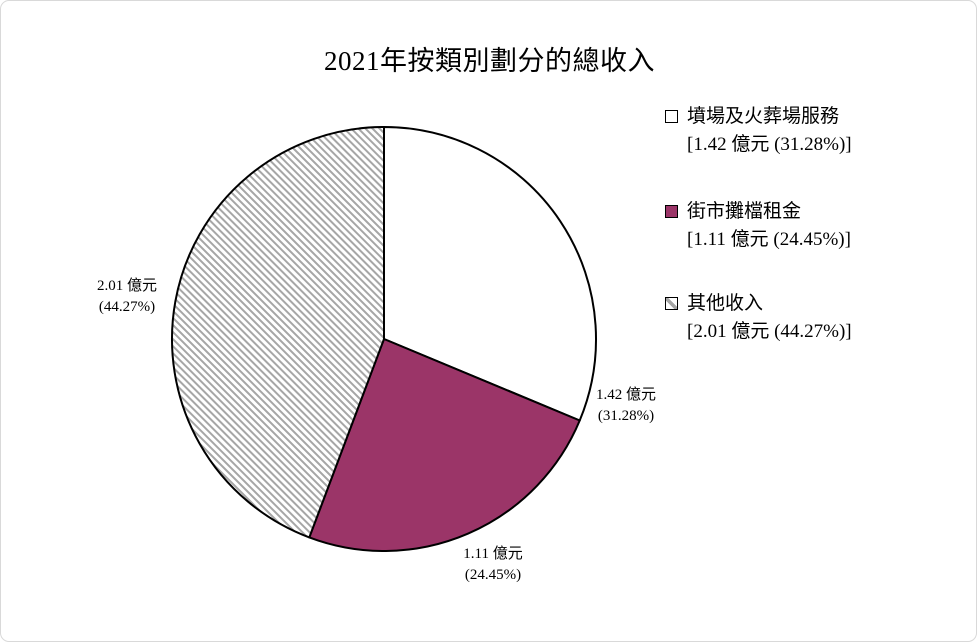  Describe the element at coordinates (758, 318) in the screenshot. I see `legend-item-other: 其他收入 [2.01 億元 (44.27%)]` at that location.